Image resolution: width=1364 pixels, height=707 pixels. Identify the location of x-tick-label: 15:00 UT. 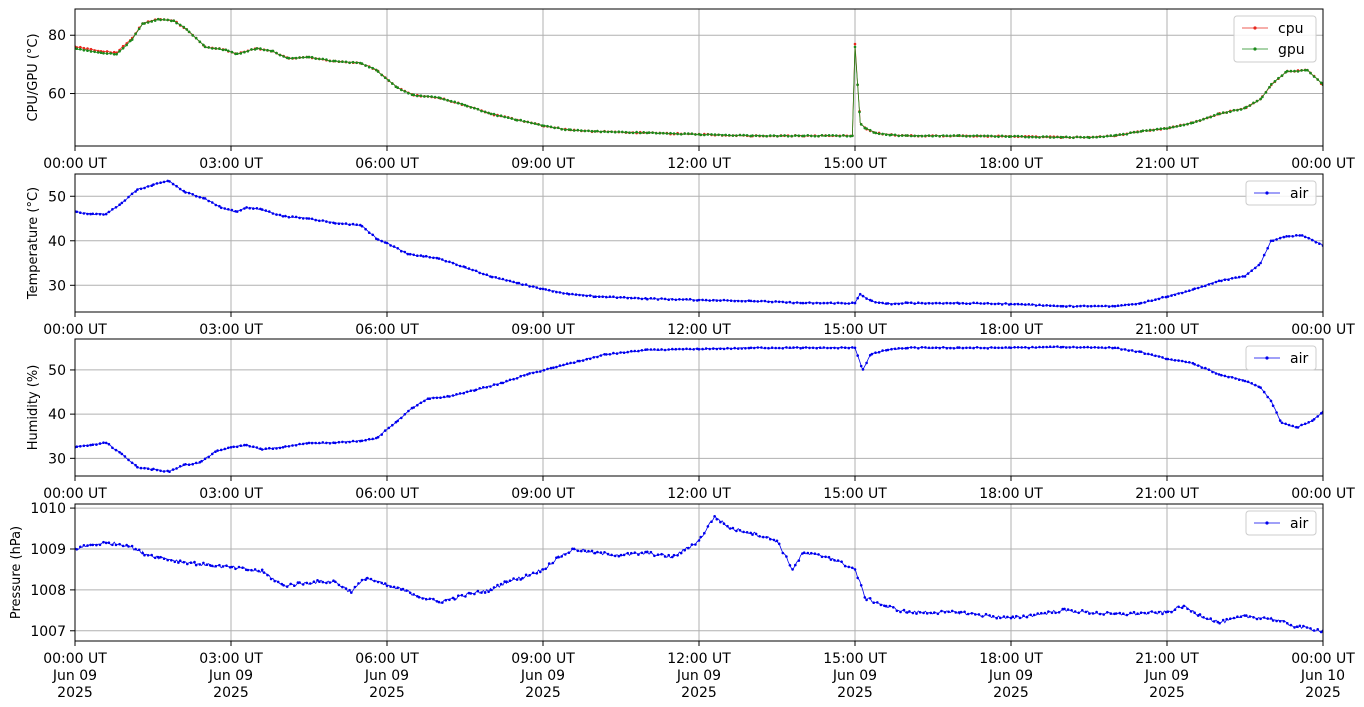
(855, 494).